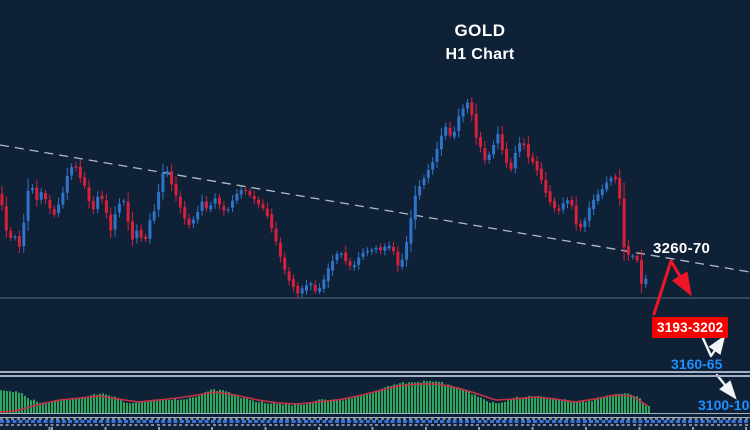  What do you see at coordinates (480, 54) in the screenshot?
I see `chart-title-timeframe: H1 Chart` at bounding box center [480, 54].